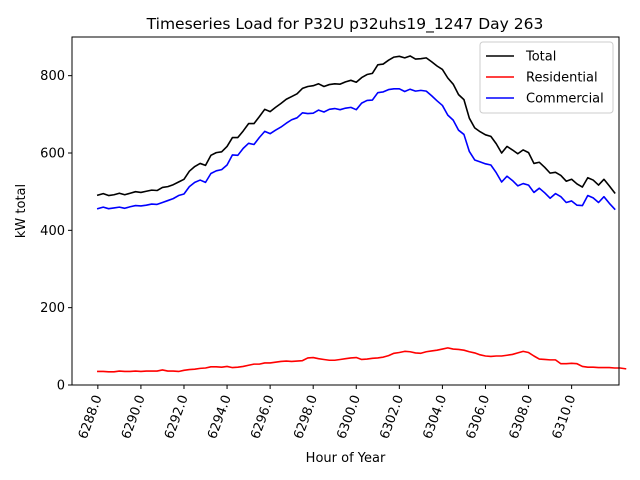 Image resolution: width=640 pixels, height=480 pixels. Describe the element at coordinates (52, 231) in the screenshot. I see `y-tick-label: 400` at that location.